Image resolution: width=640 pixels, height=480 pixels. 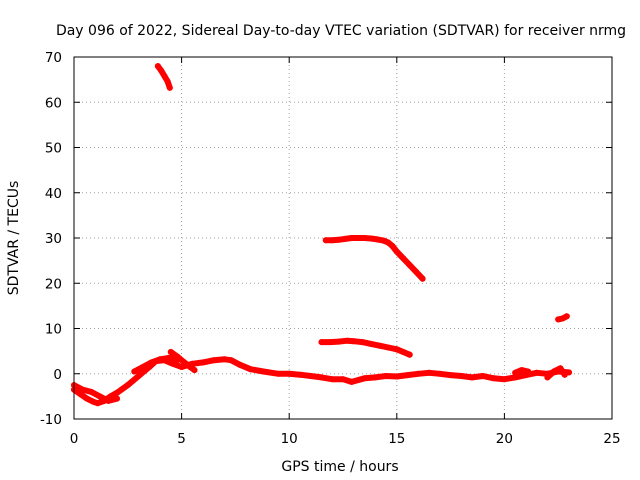 What do you see at coordinates (53, 194) in the screenshot?
I see `y-tick-label: 40` at bounding box center [53, 194].